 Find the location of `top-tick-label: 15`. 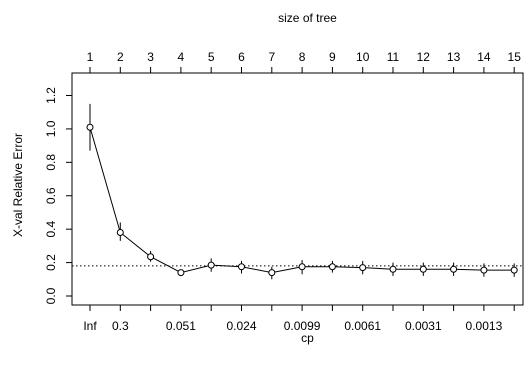

top-tick-label: 15 is located at coordinates (515, 57).